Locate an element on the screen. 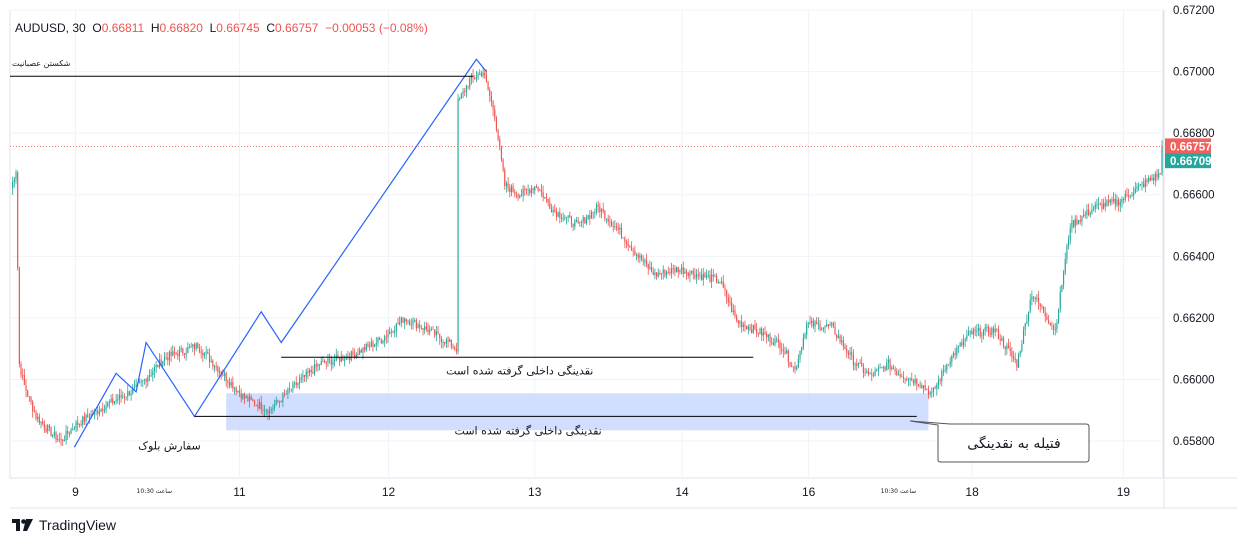 The width and height of the screenshot is (1237, 546). open-label: O is located at coordinates (97, 28).